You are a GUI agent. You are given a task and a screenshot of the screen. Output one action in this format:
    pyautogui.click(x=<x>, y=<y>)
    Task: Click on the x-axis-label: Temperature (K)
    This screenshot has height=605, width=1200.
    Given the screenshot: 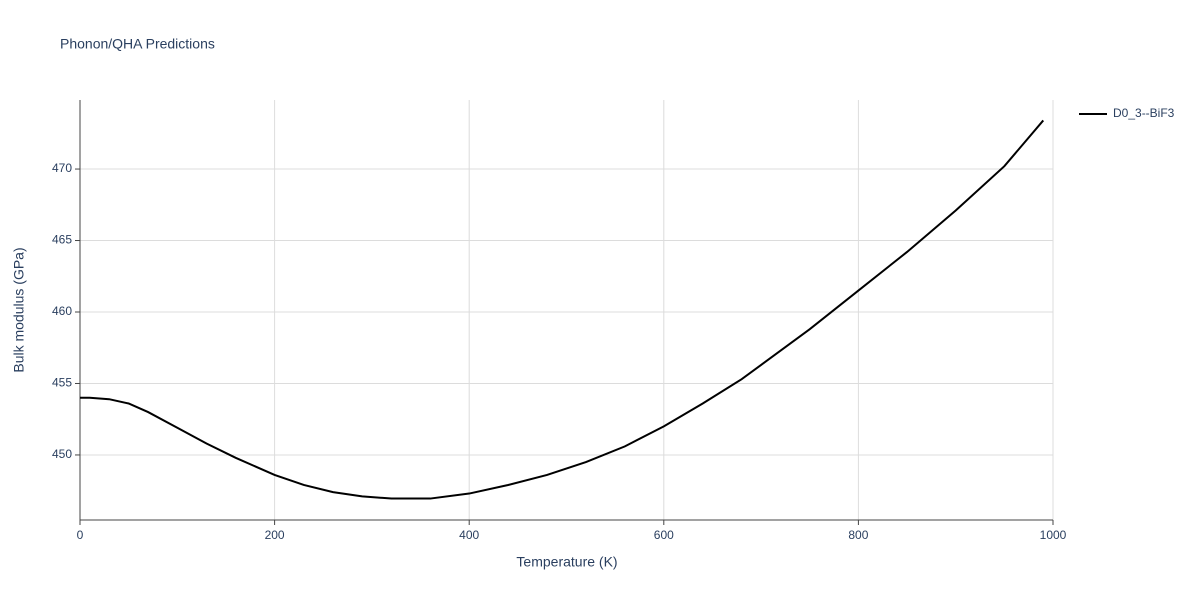 What is the action you would take?
    pyautogui.click(x=566, y=562)
    